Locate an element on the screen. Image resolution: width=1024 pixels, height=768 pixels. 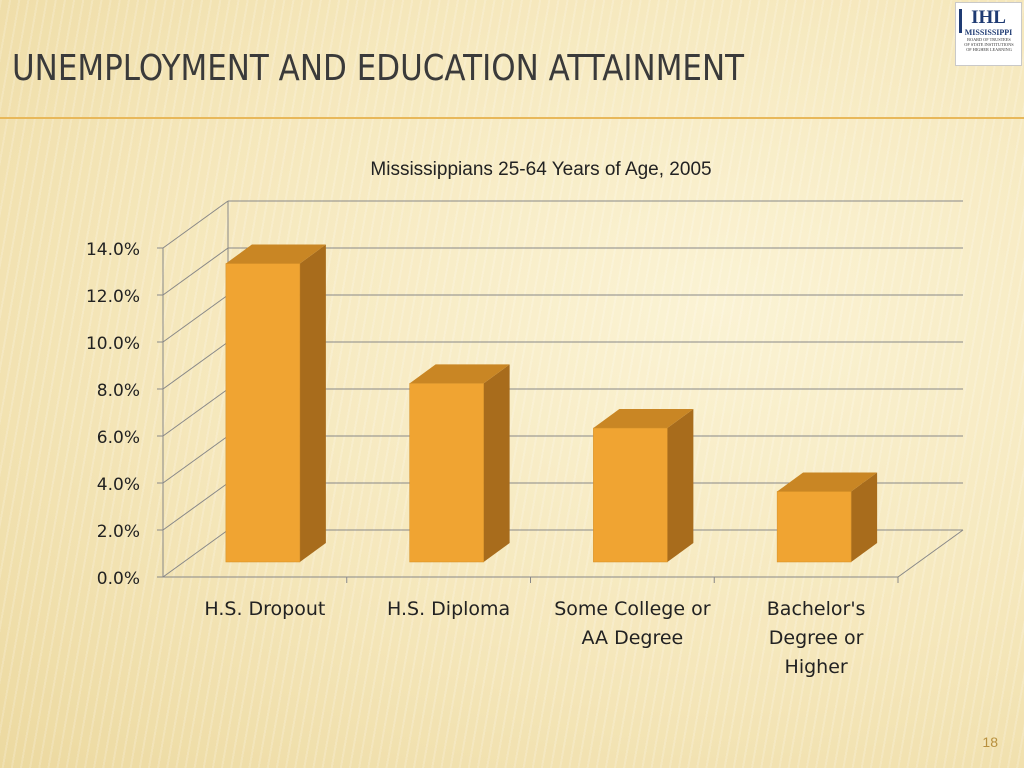
y-tick-label: 10.0% is located at coordinates (113, 344).